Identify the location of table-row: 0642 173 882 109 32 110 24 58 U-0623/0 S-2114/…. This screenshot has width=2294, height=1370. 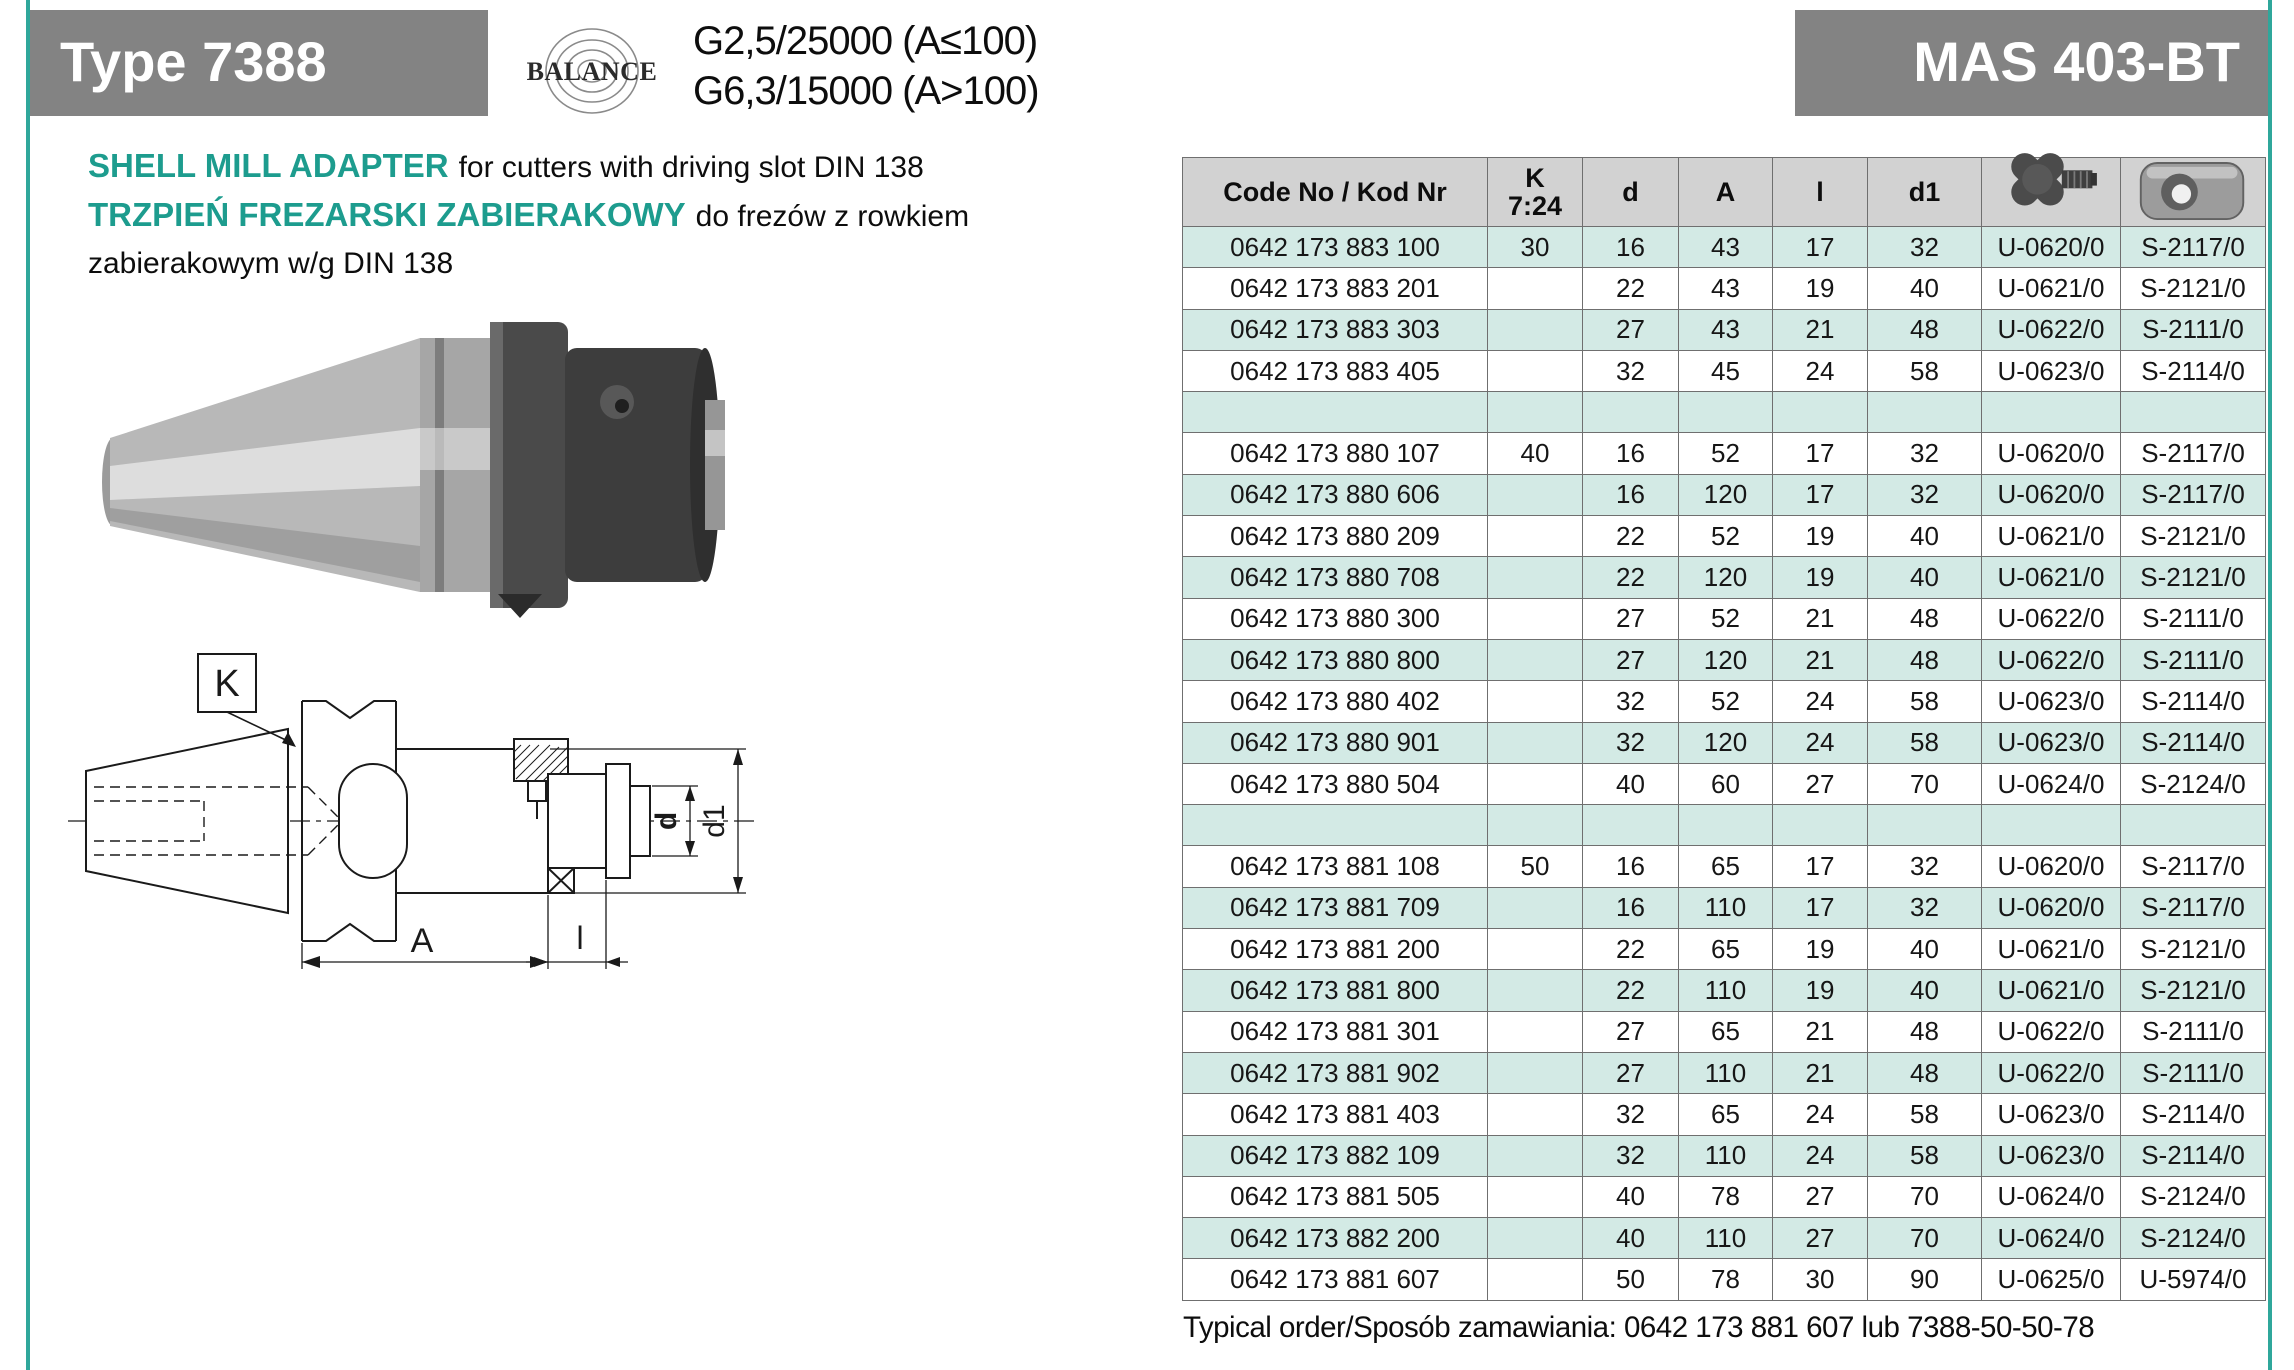
(1724, 1155).